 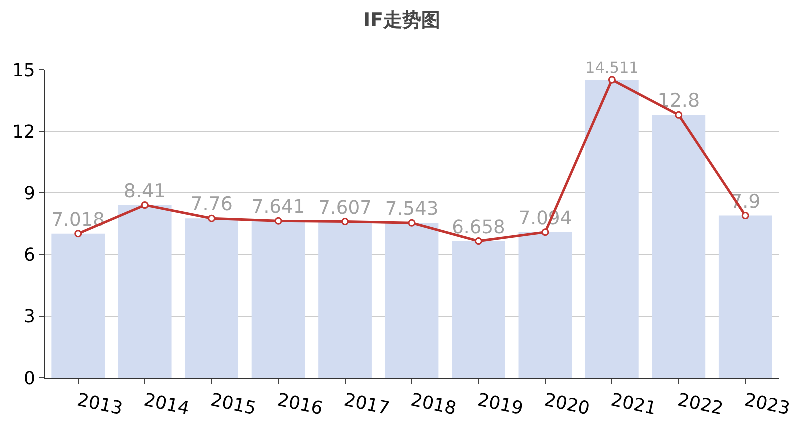 I want to click on chart-title: IF走势图, so click(x=402, y=20).